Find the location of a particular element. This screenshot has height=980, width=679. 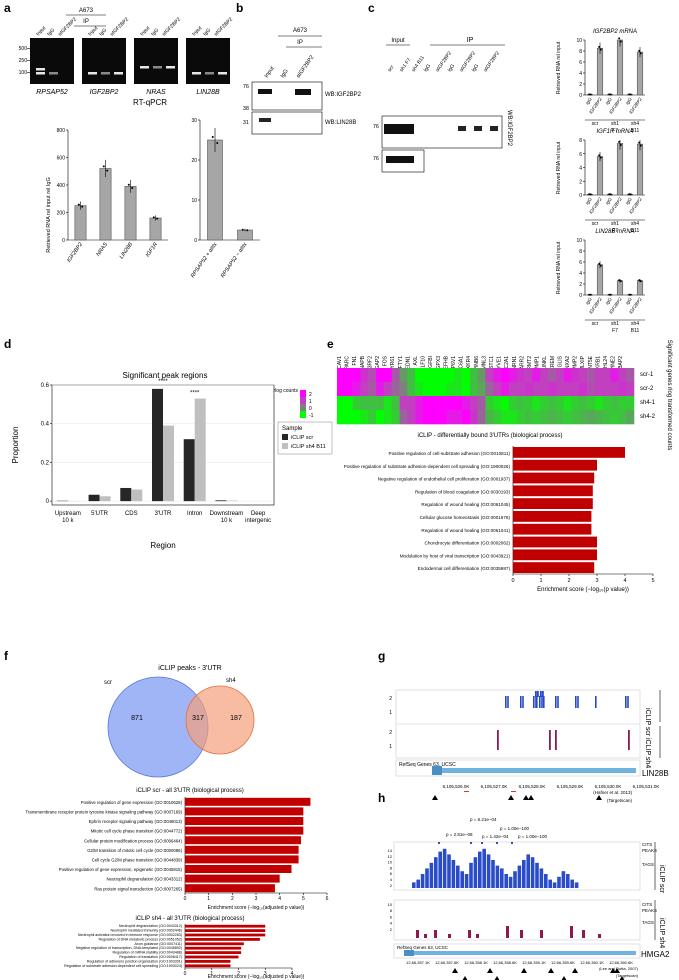

f-venn-count: 187 is located at coordinates (236, 718).